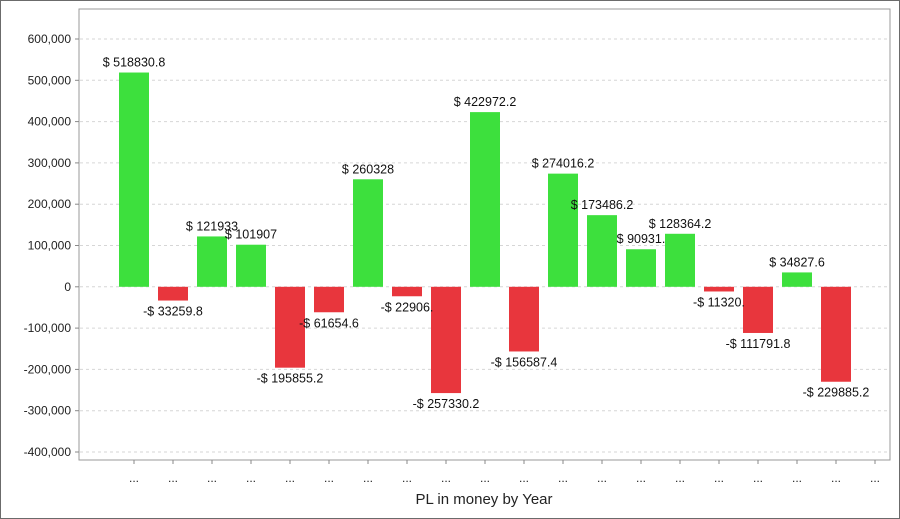  What do you see at coordinates (50, 204) in the screenshot?
I see `y-tick-label: 200,000` at bounding box center [50, 204].